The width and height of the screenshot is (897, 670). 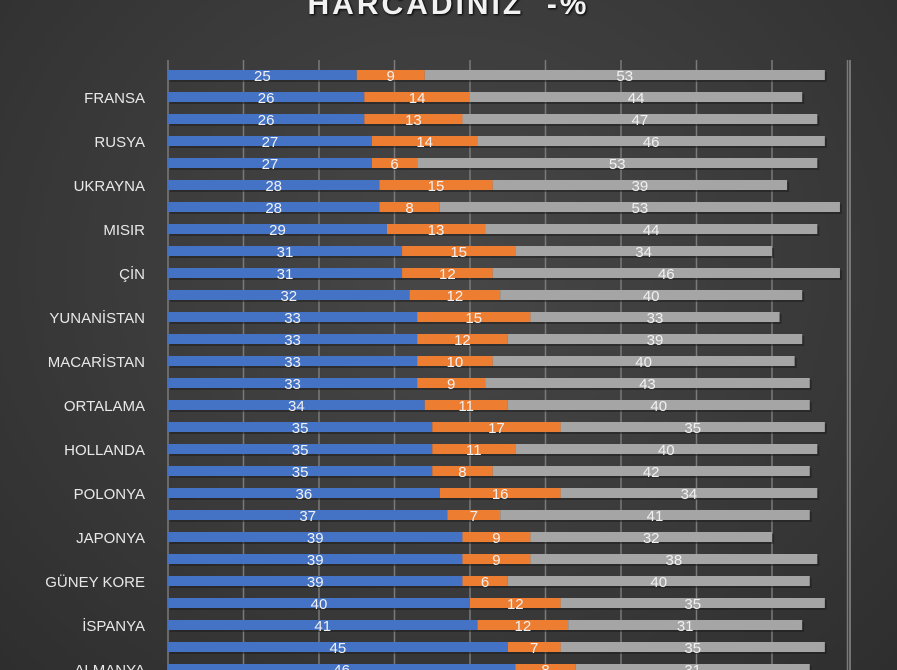 What do you see at coordinates (292, 318) in the screenshot?
I see `data-label: 33` at bounding box center [292, 318].